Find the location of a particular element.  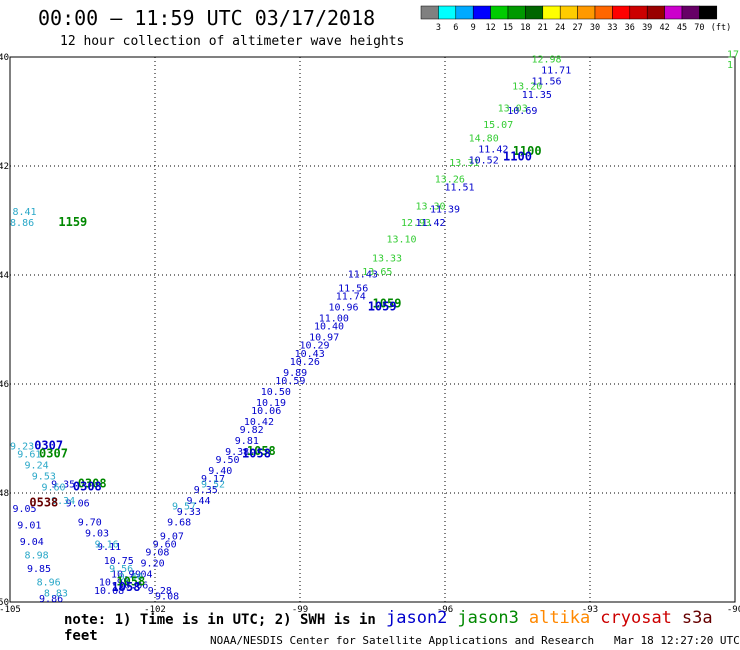

colorbar-tick-label: 39 is located at coordinates (647, 28).